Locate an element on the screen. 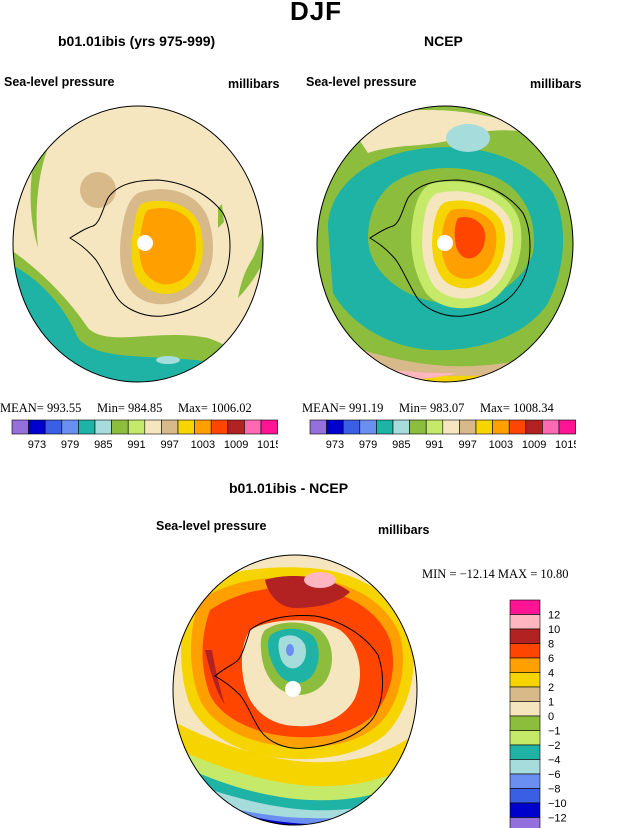 This screenshot has width=632, height=828. max-value: 1008.34 is located at coordinates (533, 408).